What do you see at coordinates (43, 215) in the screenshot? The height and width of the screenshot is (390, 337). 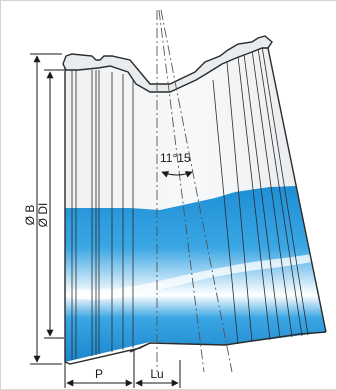 I see `diameter-di-label: Ø DI` at bounding box center [43, 215].